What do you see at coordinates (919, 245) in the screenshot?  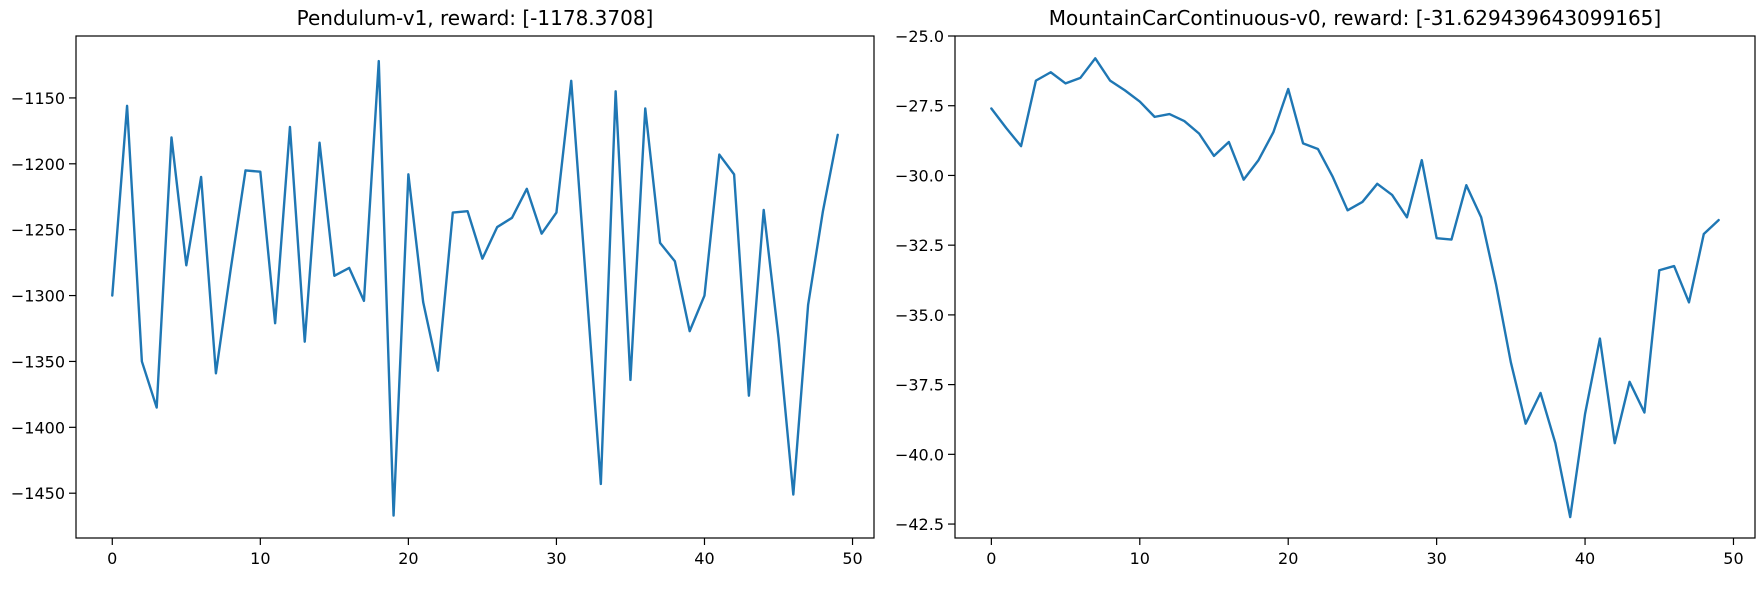 I see `y-tick-label: −32.5` at bounding box center [919, 245].